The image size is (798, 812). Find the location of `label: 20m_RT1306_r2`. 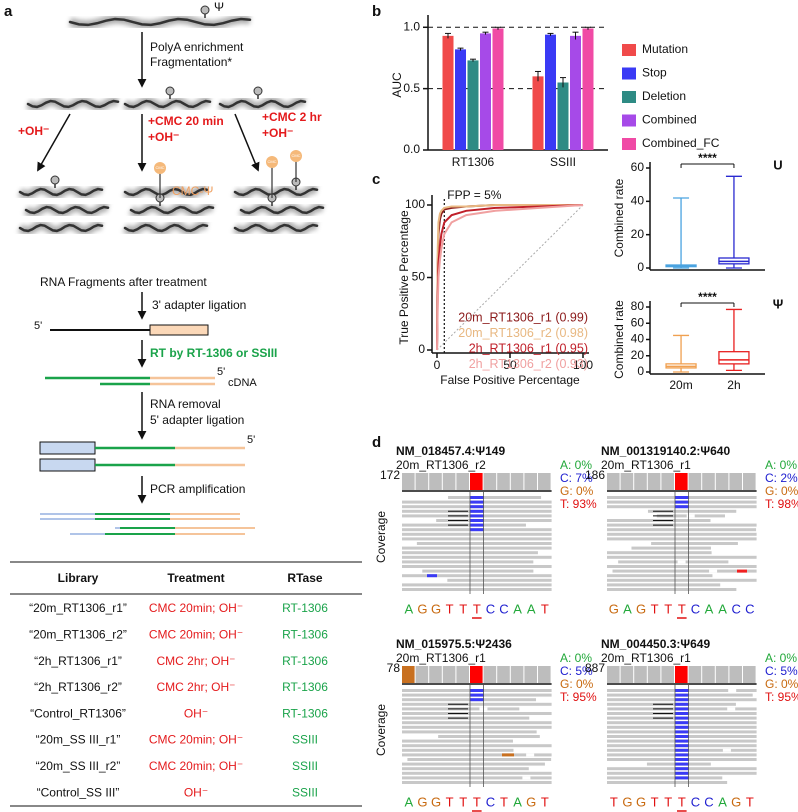

label: 20m_RT1306_r2 is located at coordinates (441, 465).